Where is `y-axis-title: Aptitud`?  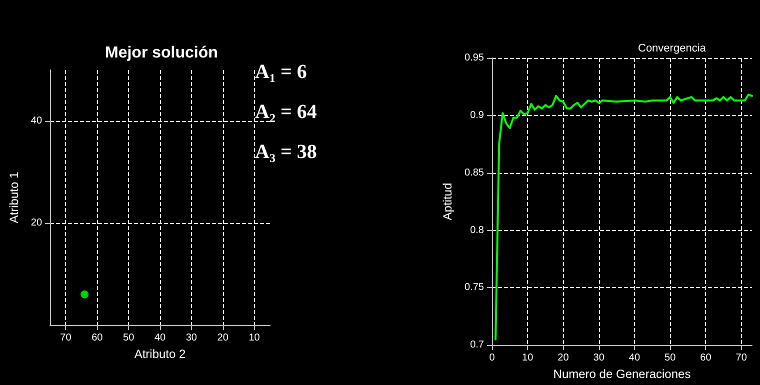 y-axis-title: Aptitud is located at coordinates (447, 201).